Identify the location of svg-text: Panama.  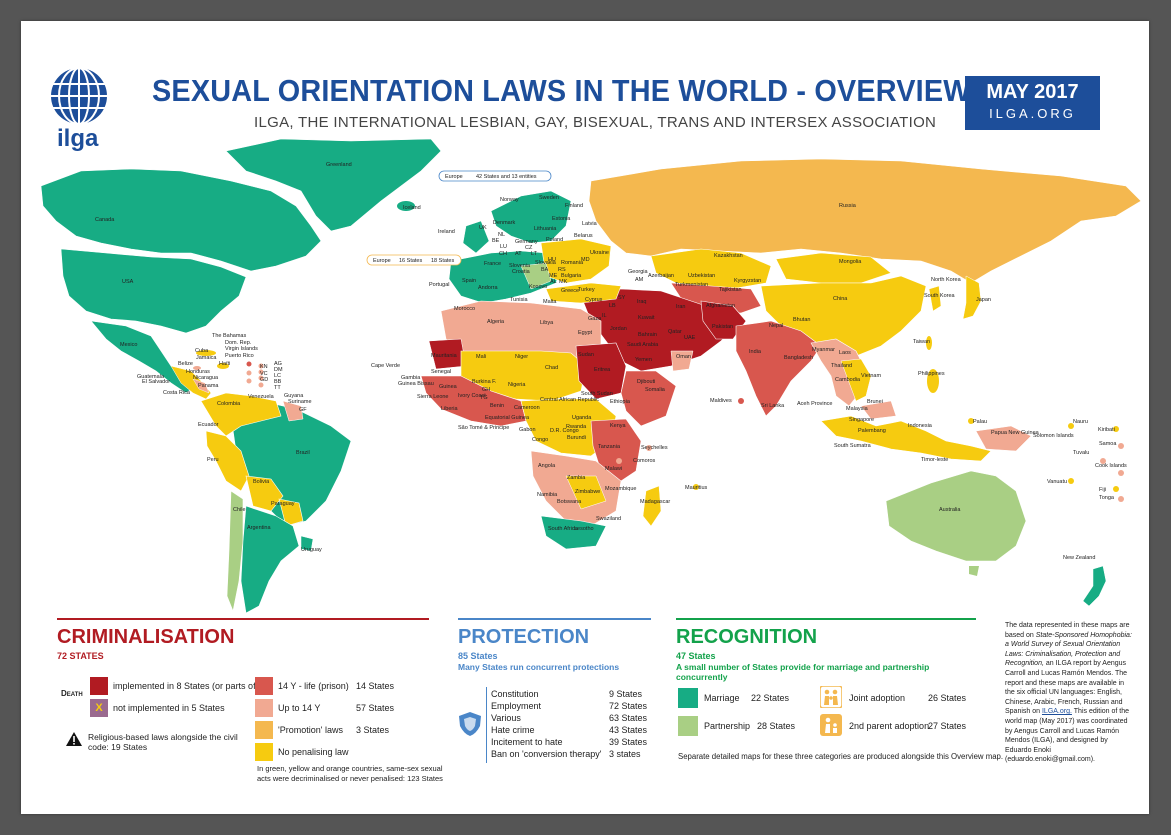
(208, 386).